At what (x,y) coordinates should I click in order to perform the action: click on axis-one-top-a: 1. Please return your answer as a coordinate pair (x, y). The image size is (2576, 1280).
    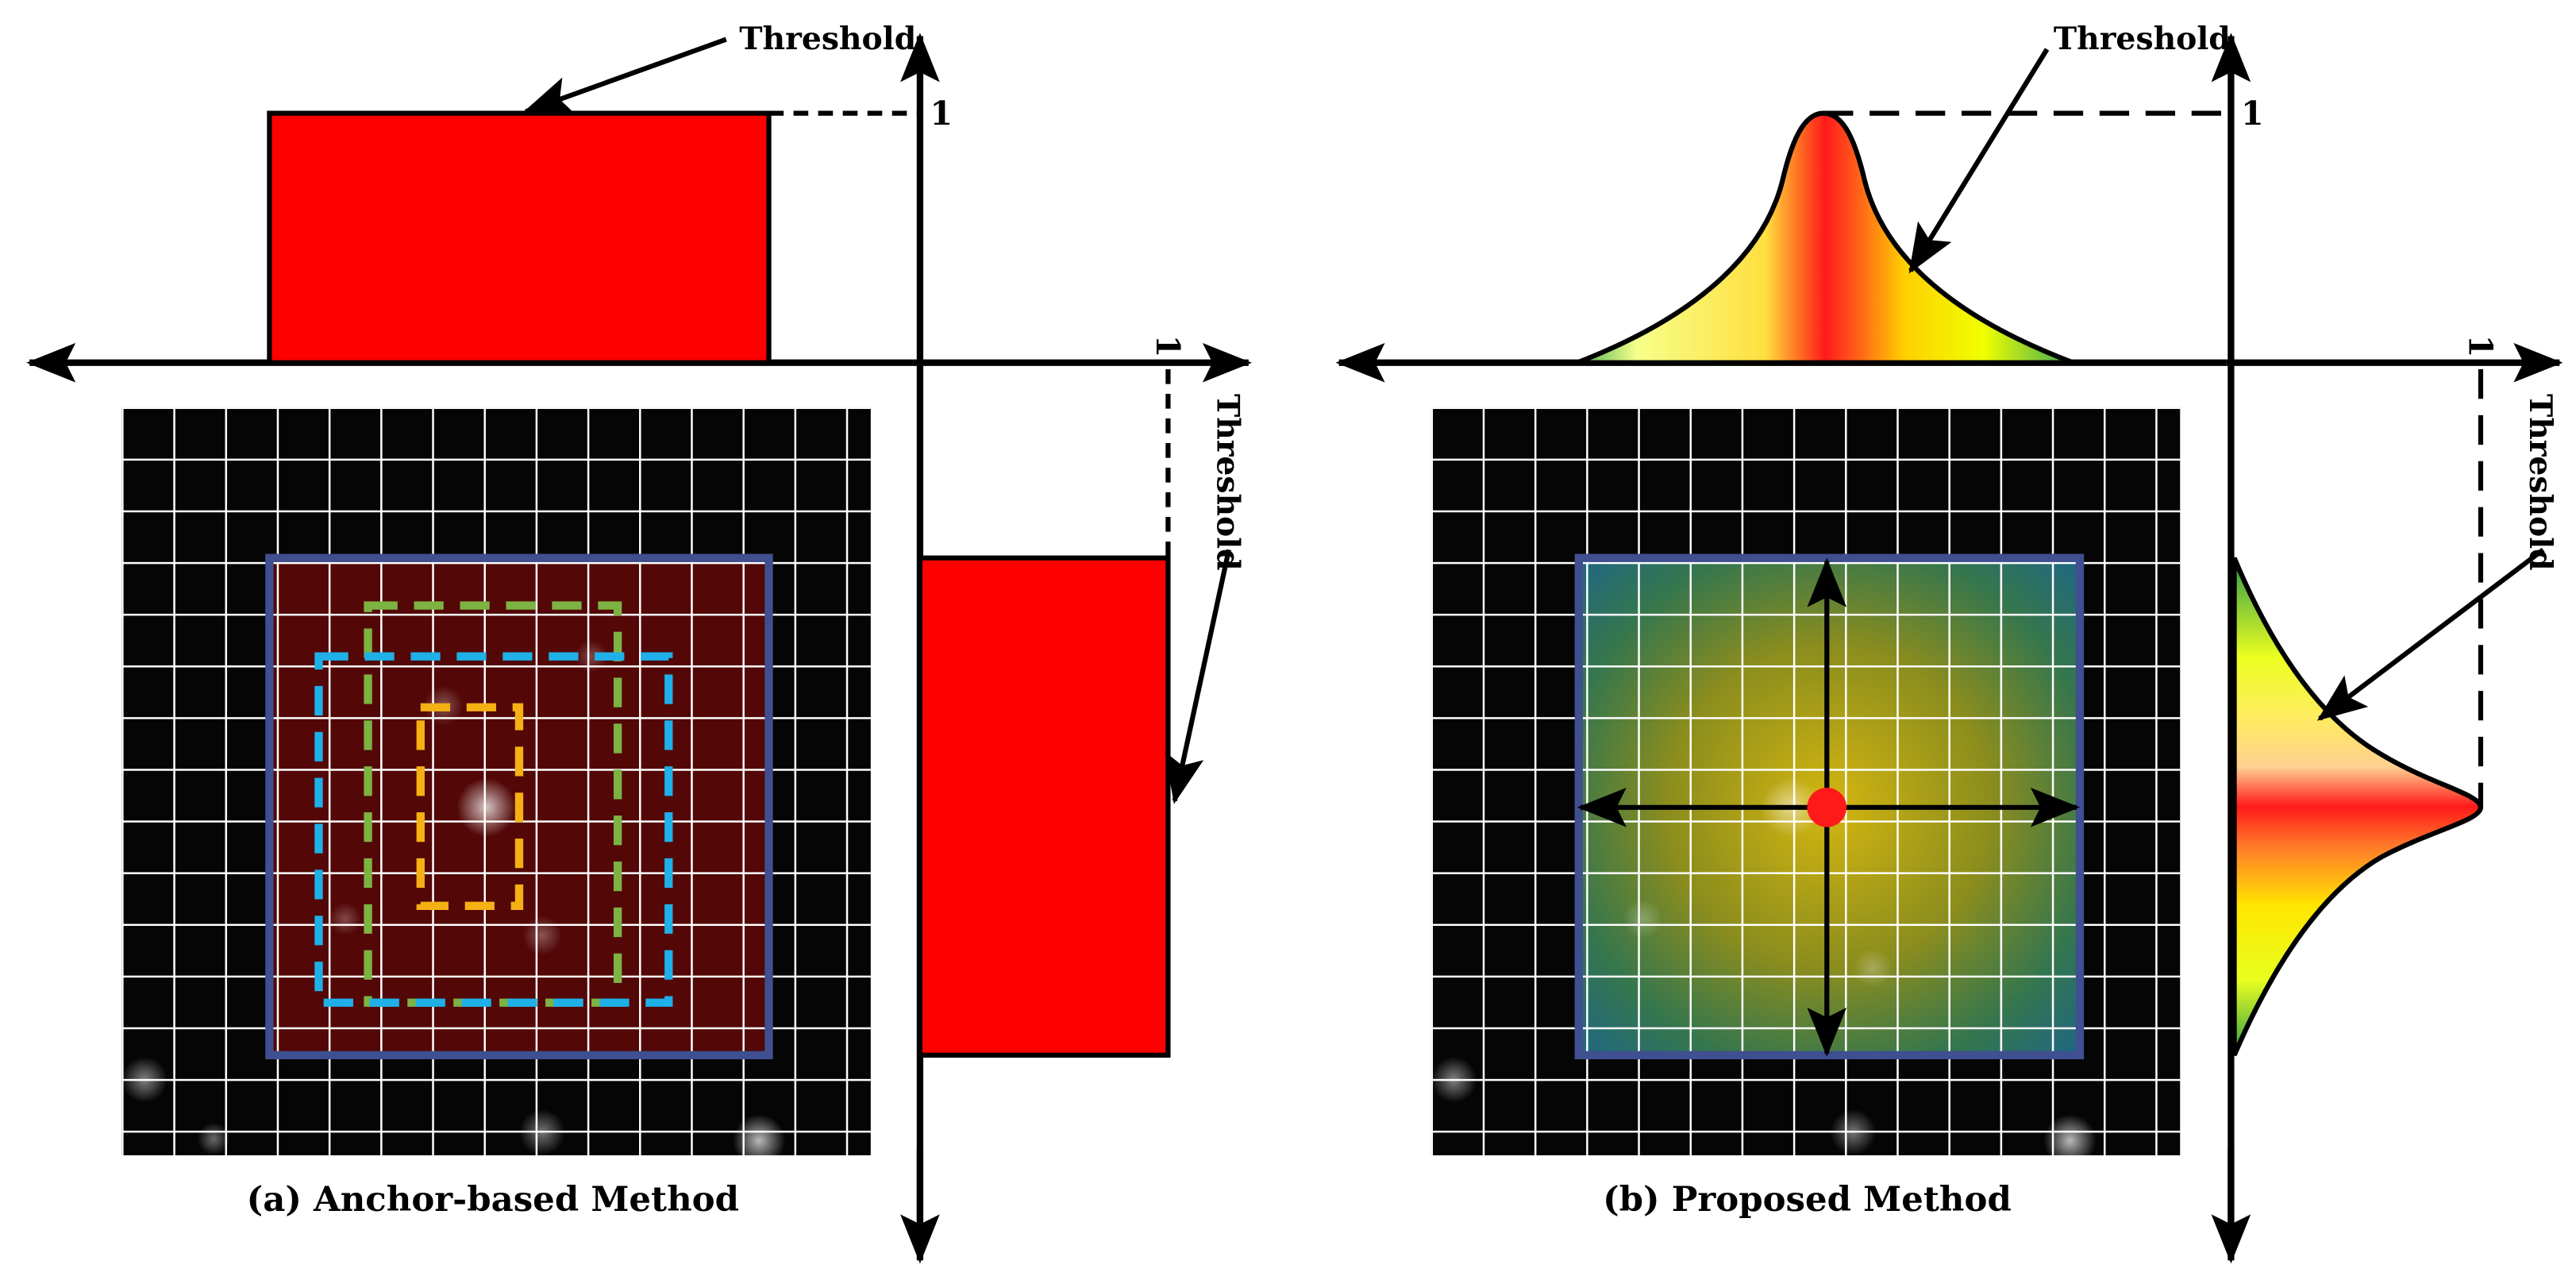
    Looking at the image, I should click on (941, 113).